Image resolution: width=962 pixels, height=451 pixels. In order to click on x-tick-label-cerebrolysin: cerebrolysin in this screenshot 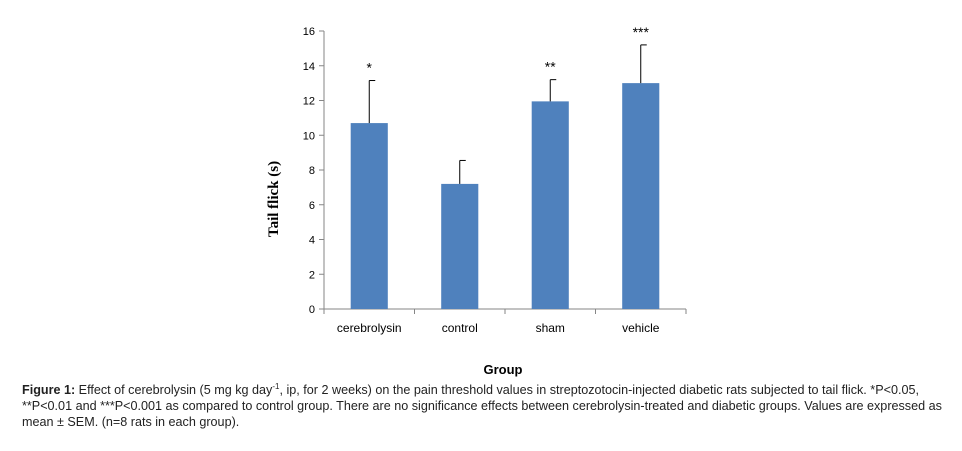, I will do `click(369, 328)`.